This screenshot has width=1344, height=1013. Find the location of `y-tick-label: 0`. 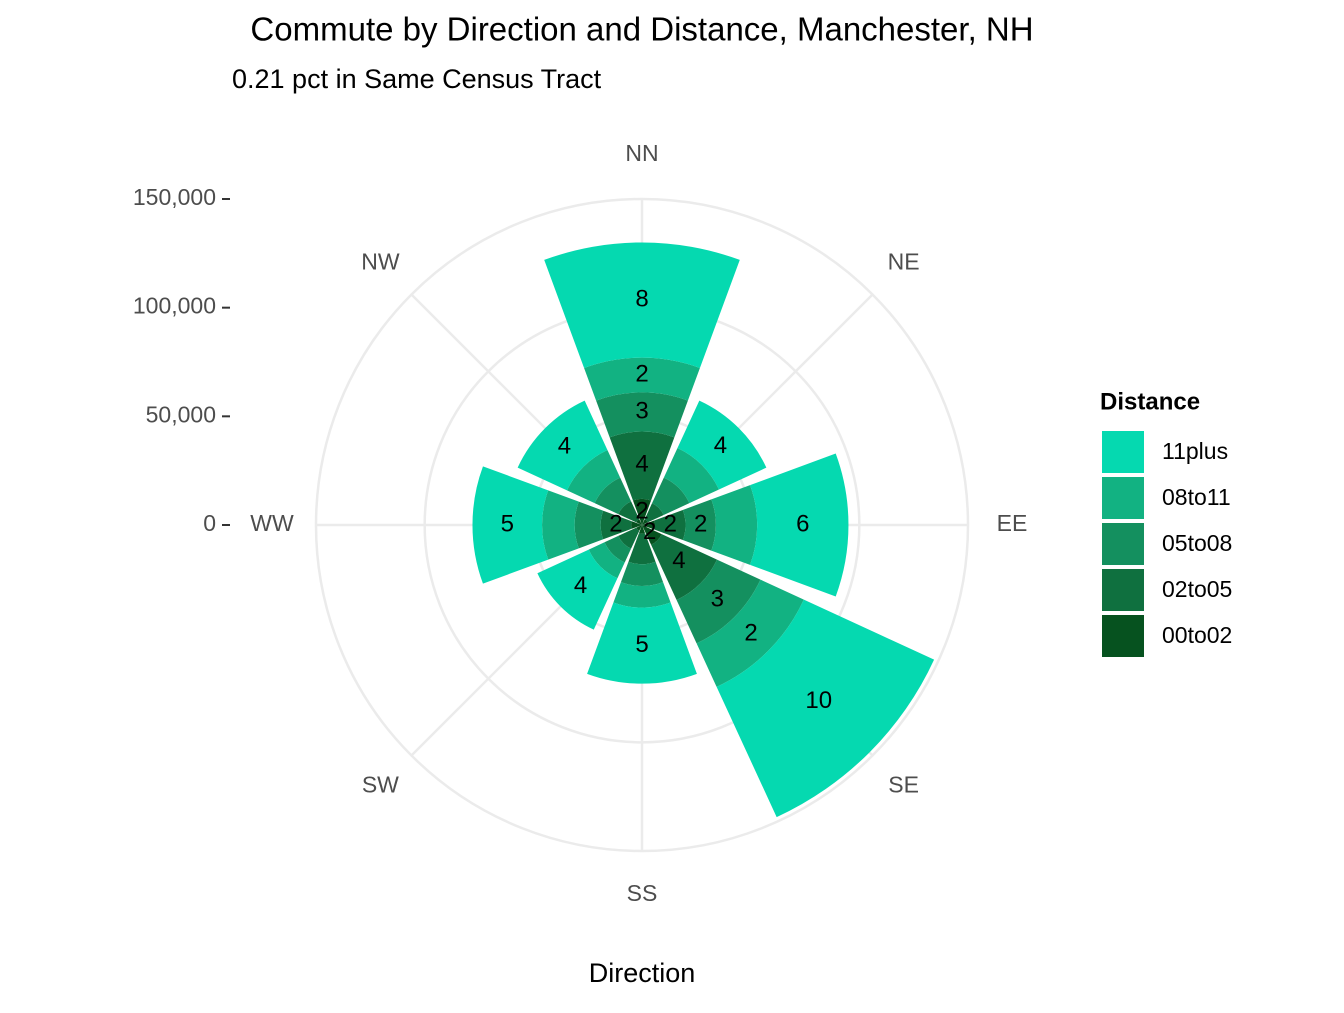

y-tick-label: 0 is located at coordinates (209, 523).